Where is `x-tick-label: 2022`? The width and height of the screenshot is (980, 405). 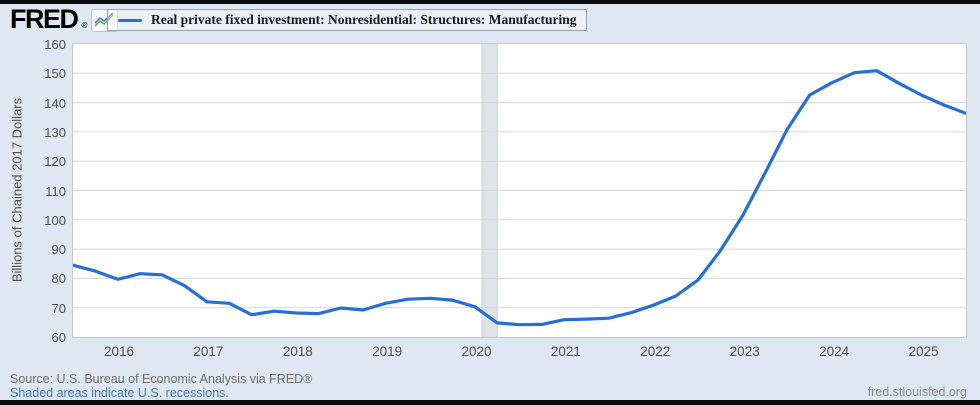 x-tick-label: 2022 is located at coordinates (655, 351).